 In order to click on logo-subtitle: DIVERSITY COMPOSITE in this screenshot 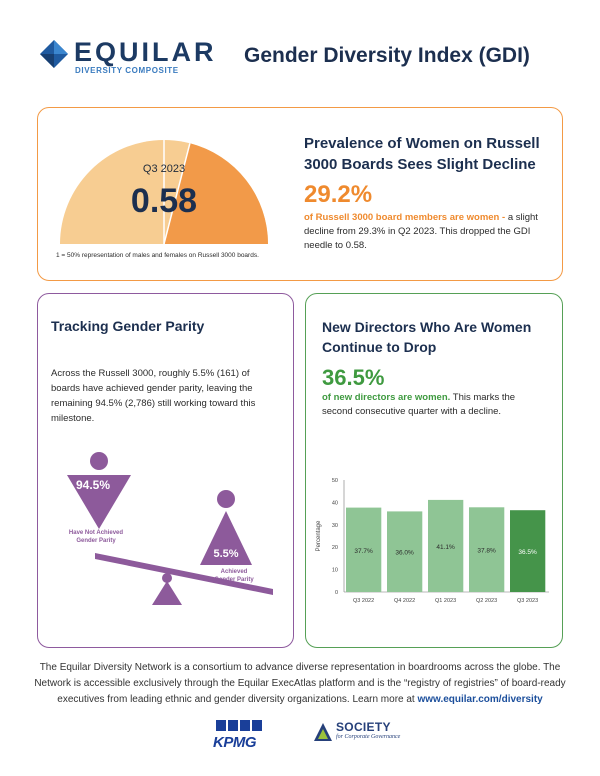, I will do `click(127, 70)`.